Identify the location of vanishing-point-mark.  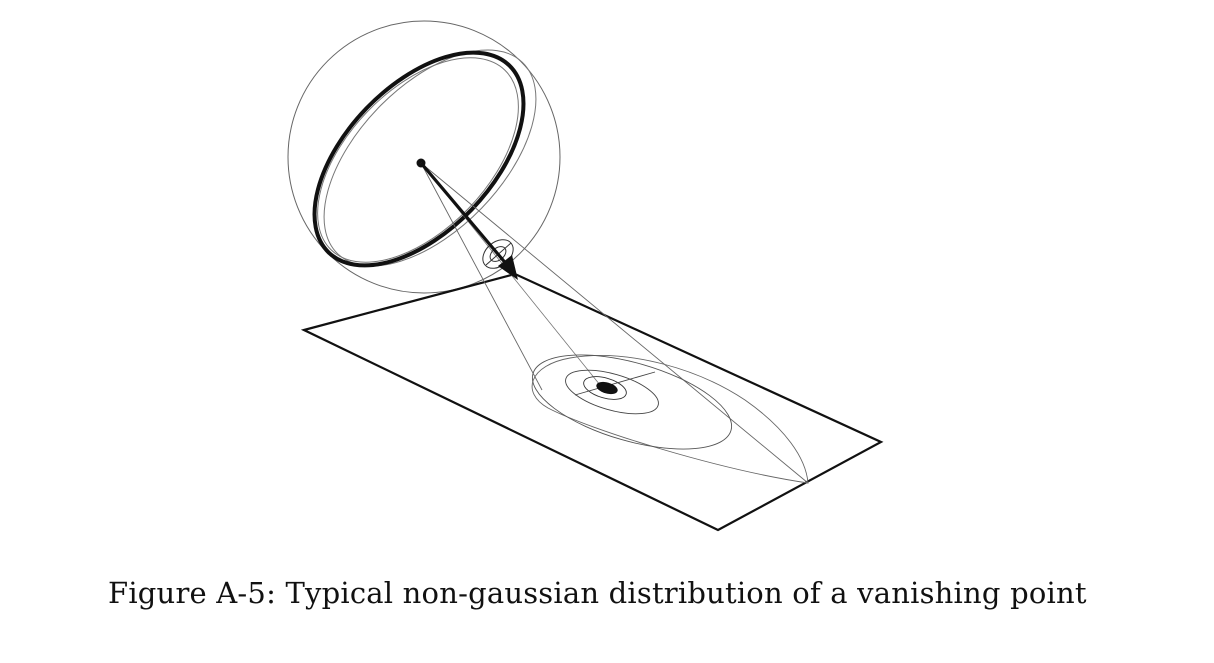
(607, 388).